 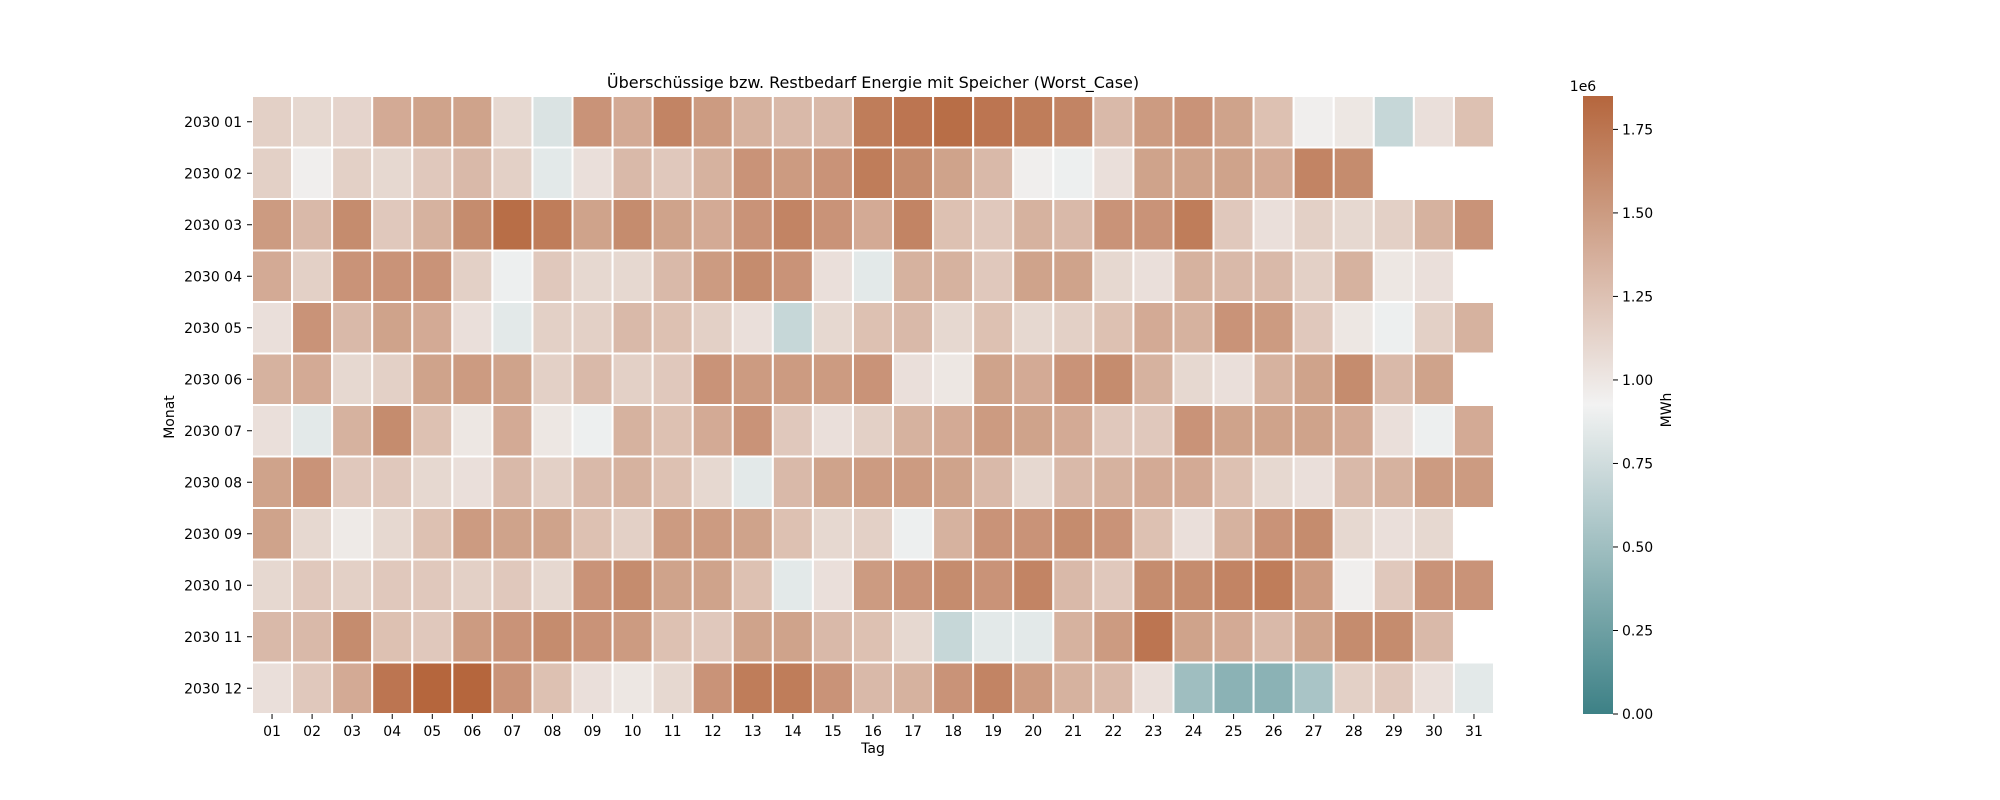 I want to click on x-tick-label: 26, so click(x=1274, y=732).